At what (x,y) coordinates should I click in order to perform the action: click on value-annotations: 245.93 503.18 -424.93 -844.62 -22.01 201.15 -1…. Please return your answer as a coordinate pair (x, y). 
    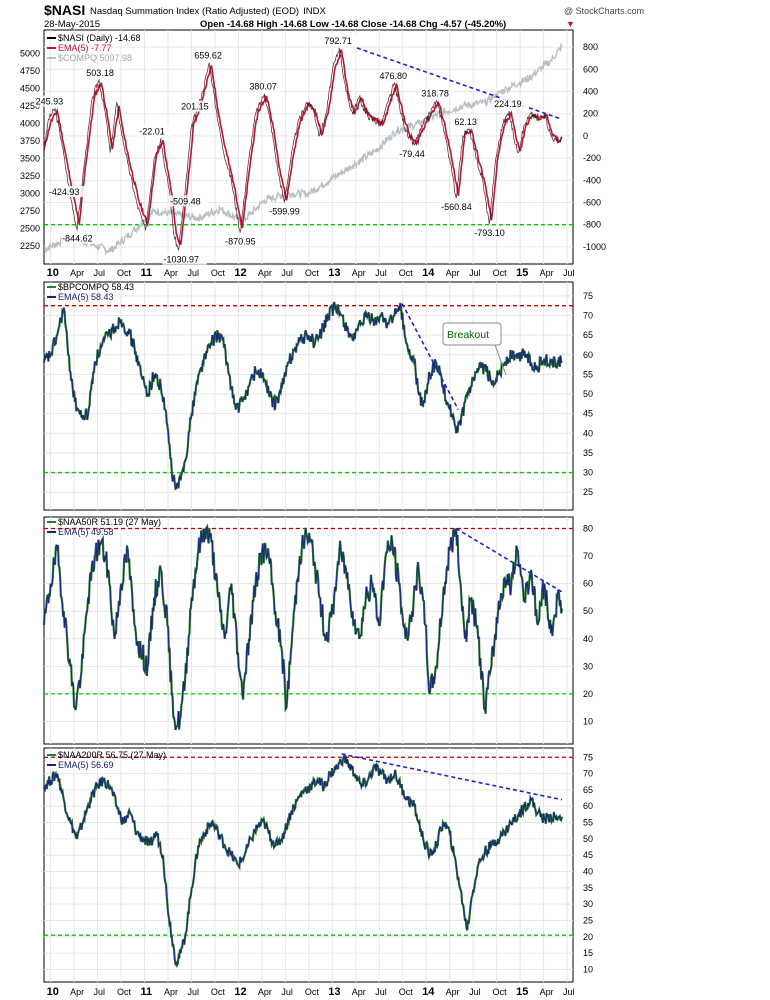
    Looking at the image, I should click on (280, 149).